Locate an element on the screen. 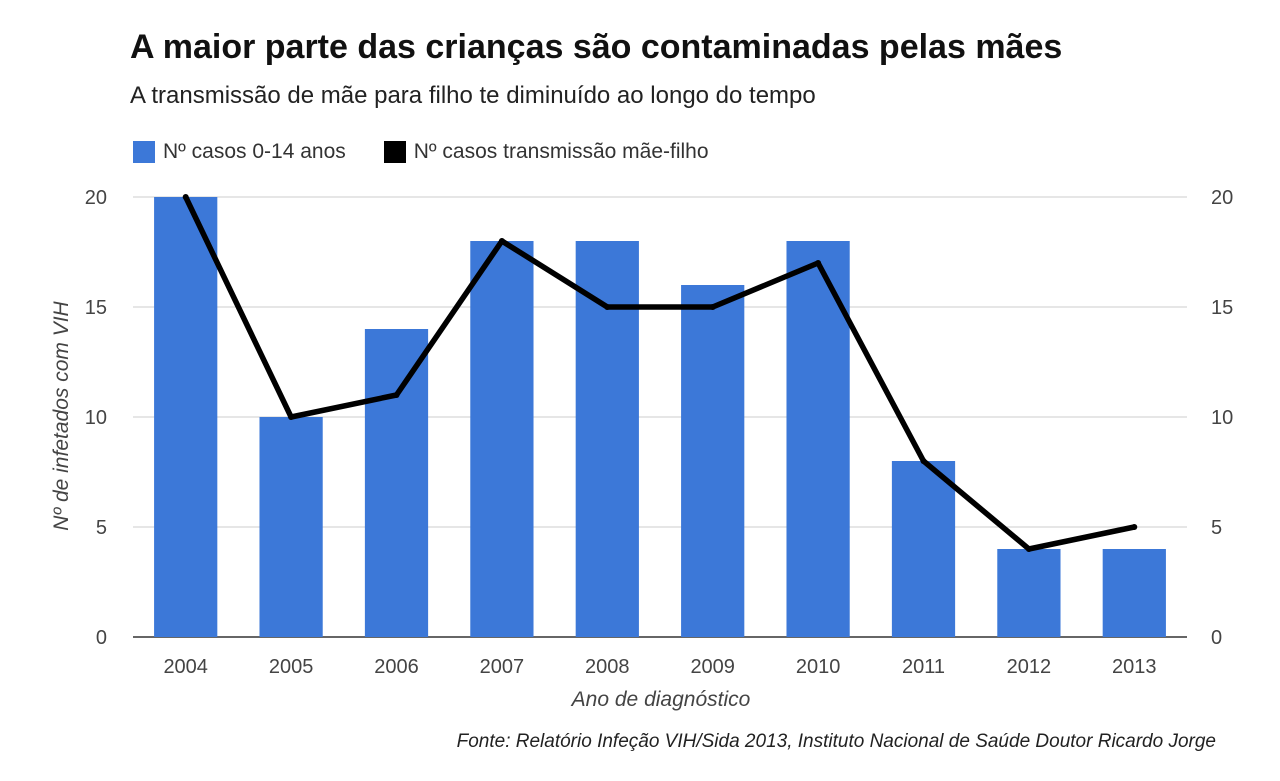 The image size is (1280, 781). x-axis-label: Ano de diagnóstico is located at coordinates (660, 699).